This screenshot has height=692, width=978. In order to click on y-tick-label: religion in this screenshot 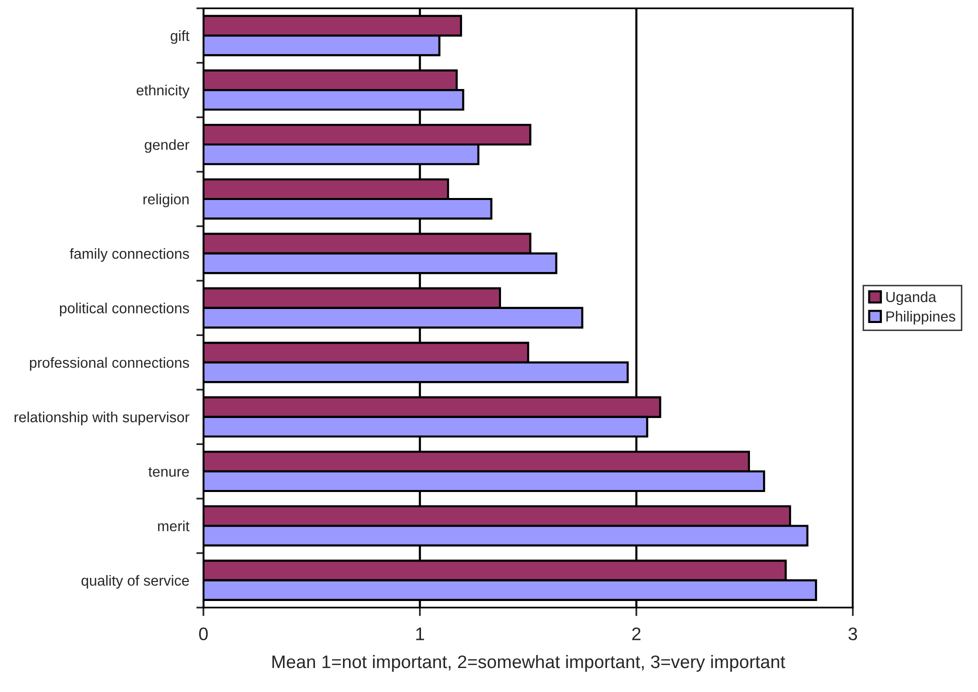, I will do `click(166, 201)`.